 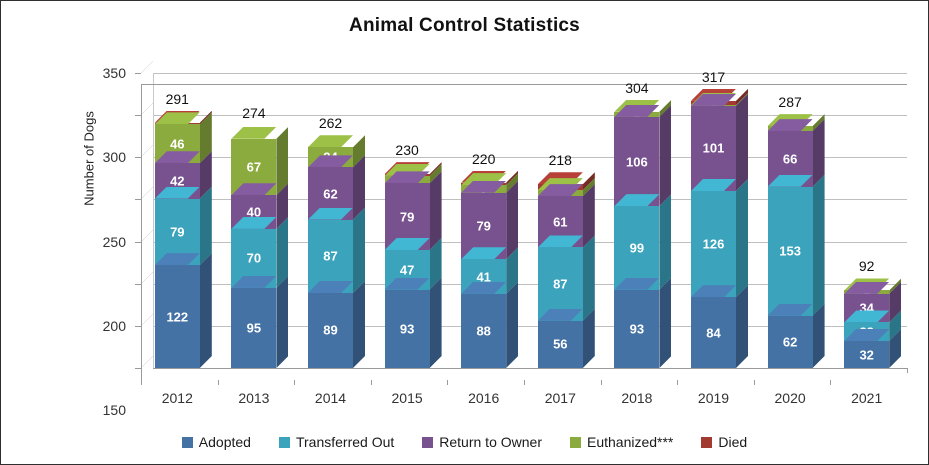 I want to click on stacked-bar: 89876224, so click(x=330, y=257).